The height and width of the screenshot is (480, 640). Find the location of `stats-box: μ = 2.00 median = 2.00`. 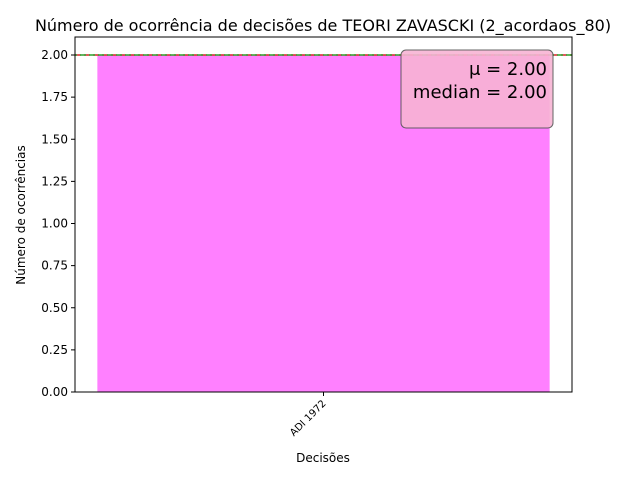

stats-box: μ = 2.00 median = 2.00 is located at coordinates (477, 89).